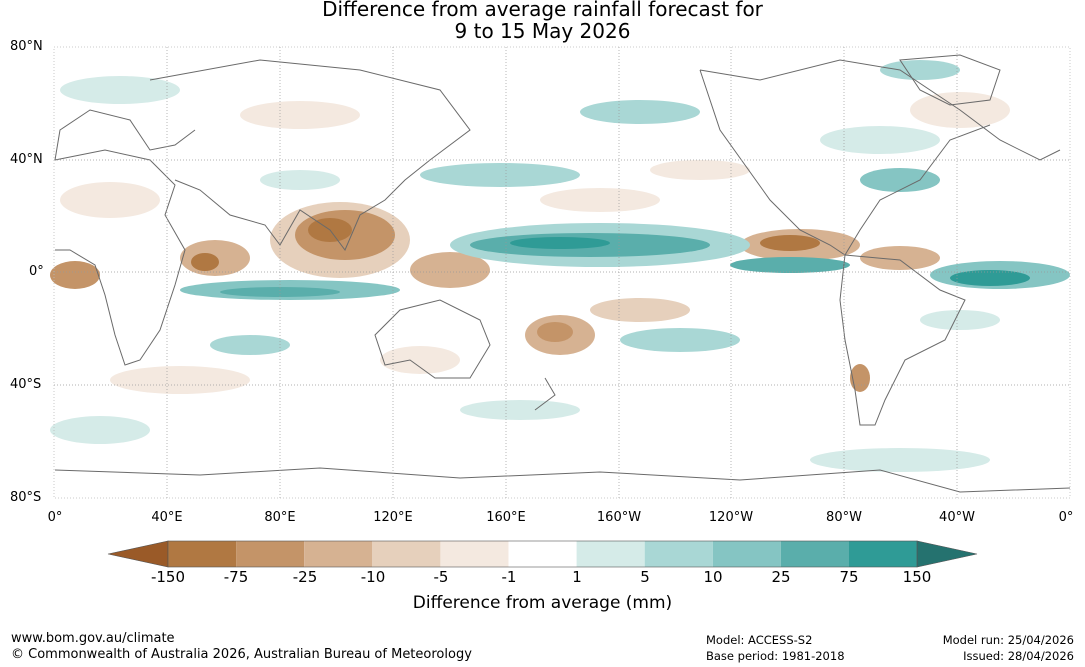 This screenshot has width=1085, height=667. I want to click on colorbar-label: 5, so click(645, 577).